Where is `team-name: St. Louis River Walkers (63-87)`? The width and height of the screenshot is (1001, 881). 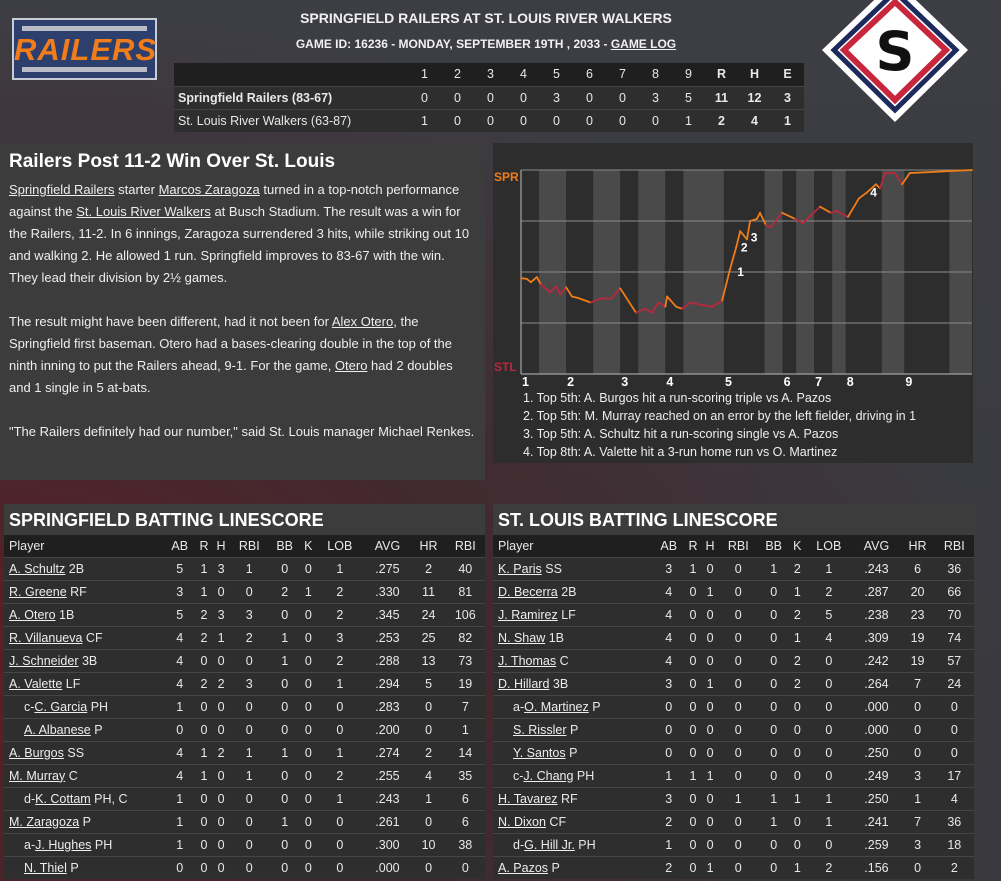 team-name: St. Louis River Walkers (63-87) is located at coordinates (291, 120).